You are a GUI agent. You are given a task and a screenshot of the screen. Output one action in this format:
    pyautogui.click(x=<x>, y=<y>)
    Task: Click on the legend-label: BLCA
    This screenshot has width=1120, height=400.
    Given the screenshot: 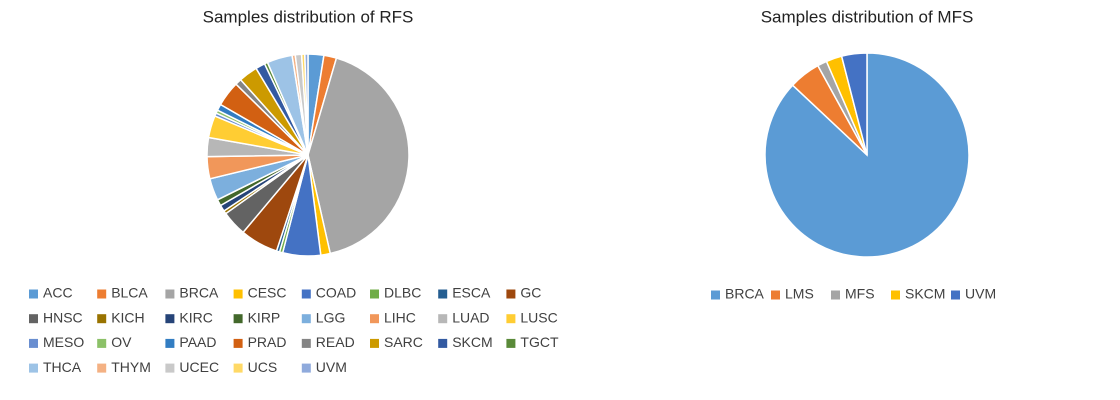 What is the action you would take?
    pyautogui.click(x=129, y=293)
    